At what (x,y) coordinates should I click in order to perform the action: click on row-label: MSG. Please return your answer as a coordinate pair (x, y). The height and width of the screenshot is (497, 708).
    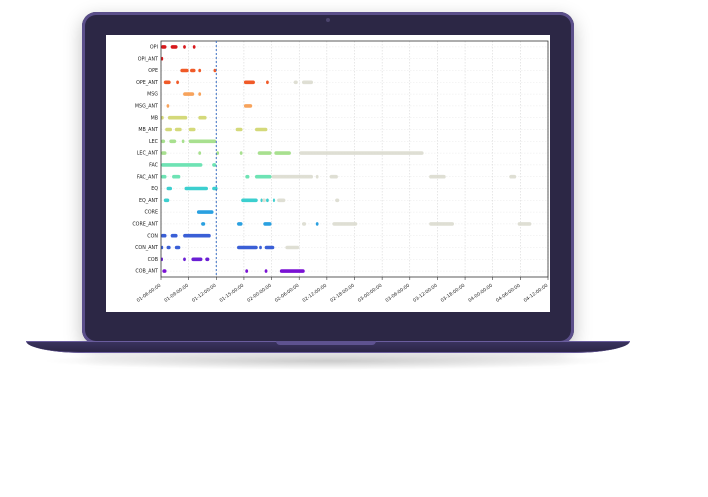
    Looking at the image, I should click on (152, 95).